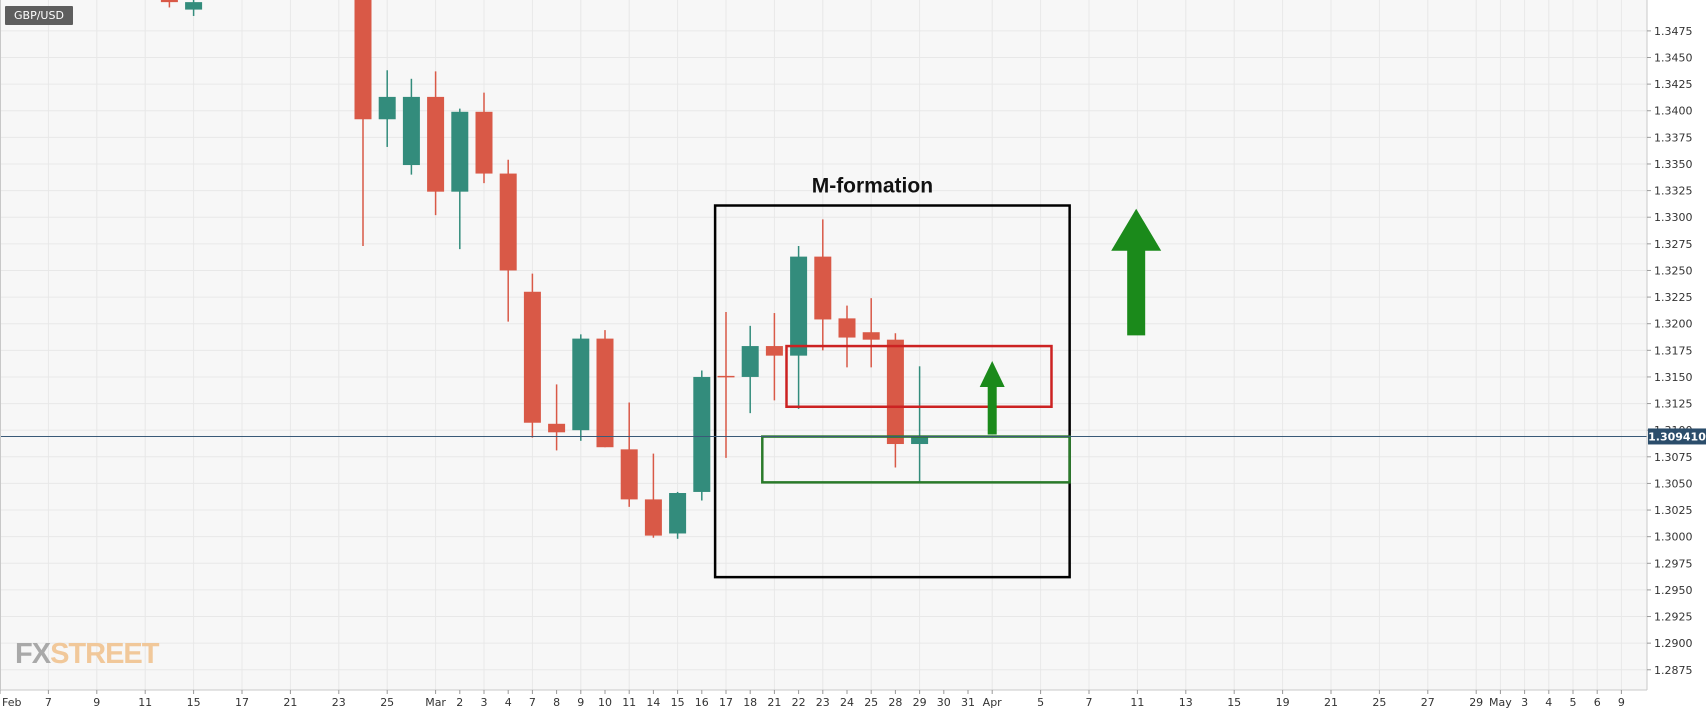 The width and height of the screenshot is (1707, 712). What do you see at coordinates (993, 702) in the screenshot?
I see `x-tick-label: Apr` at bounding box center [993, 702].